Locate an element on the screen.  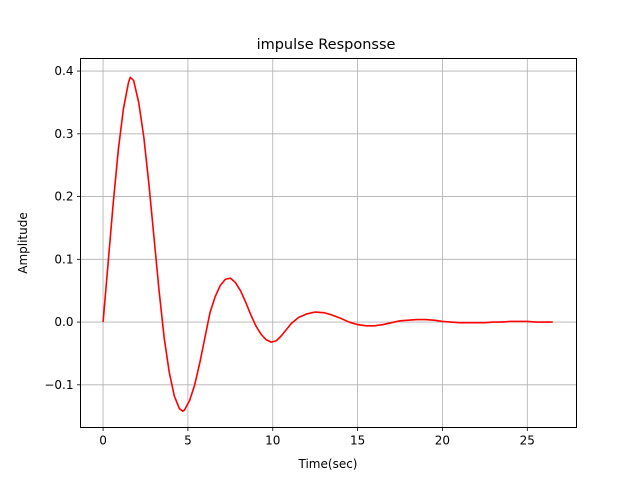
x-tick-label: 10 is located at coordinates (272, 441).